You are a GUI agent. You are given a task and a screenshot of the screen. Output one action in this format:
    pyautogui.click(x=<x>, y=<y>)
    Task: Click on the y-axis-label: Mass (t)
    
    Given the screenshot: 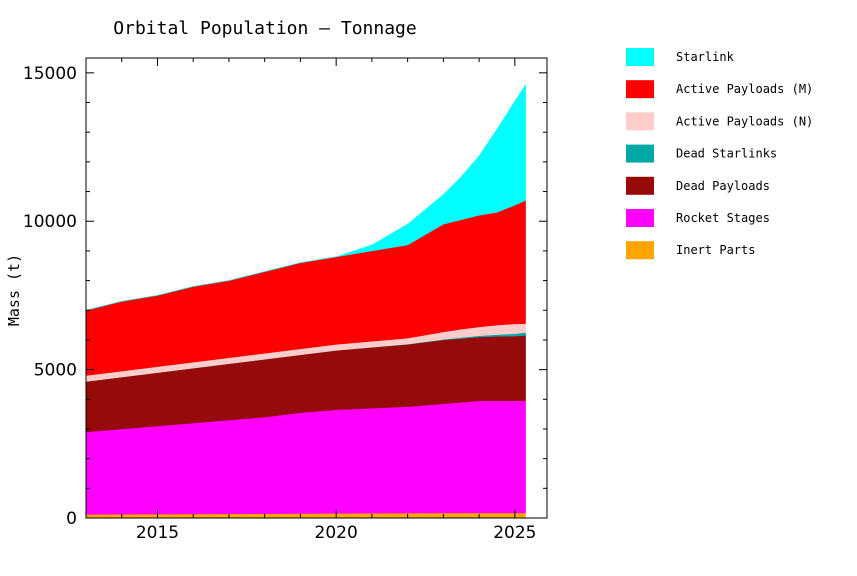 What is the action you would take?
    pyautogui.click(x=14, y=290)
    